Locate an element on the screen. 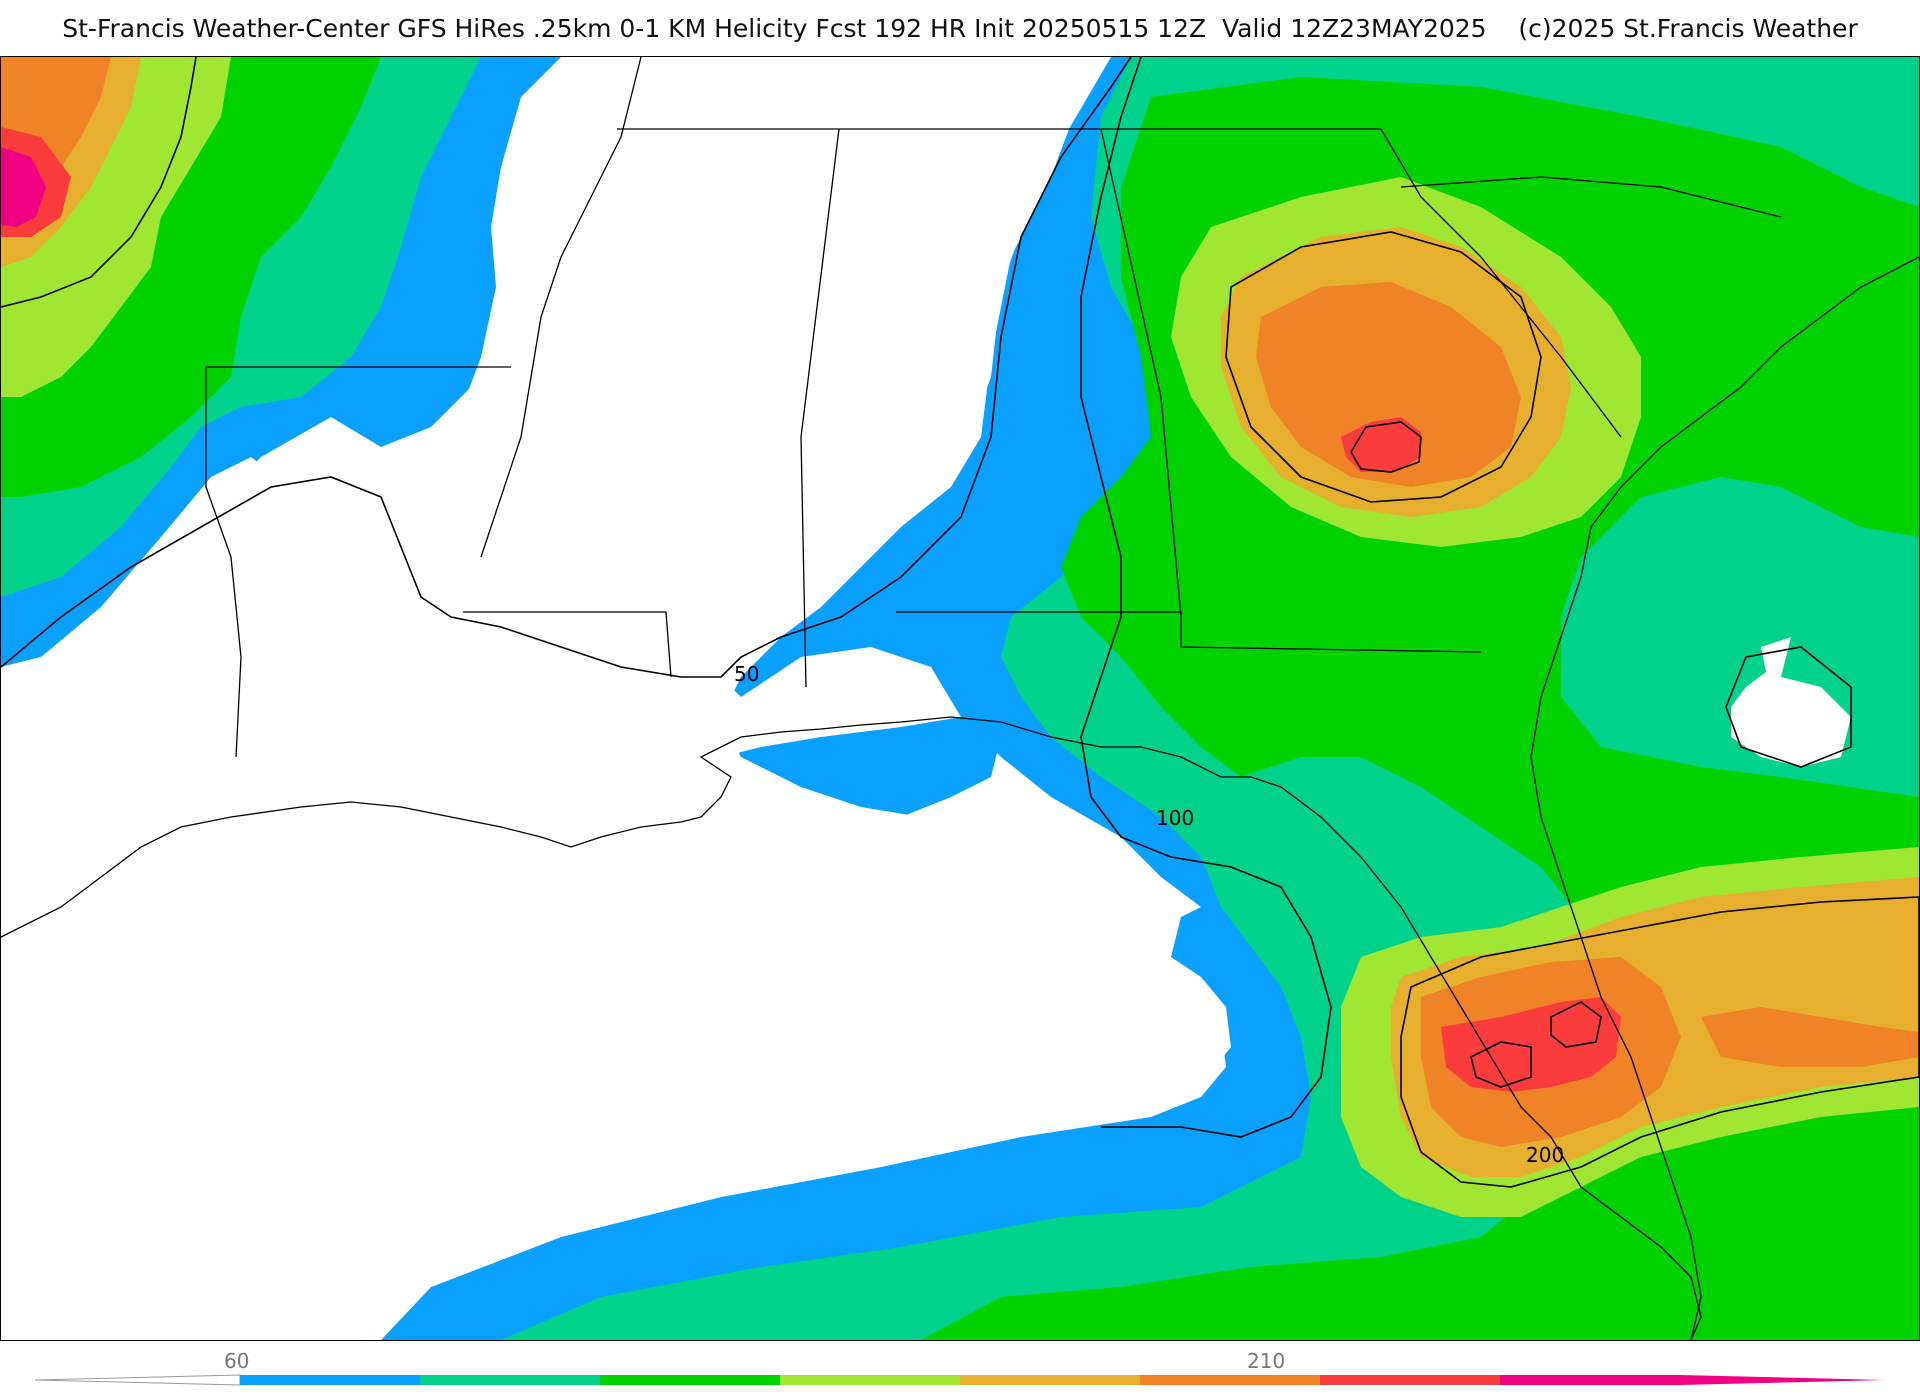 This screenshot has width=1920, height=1400. shade-darkorange-ga is located at coordinates (1388, 384).